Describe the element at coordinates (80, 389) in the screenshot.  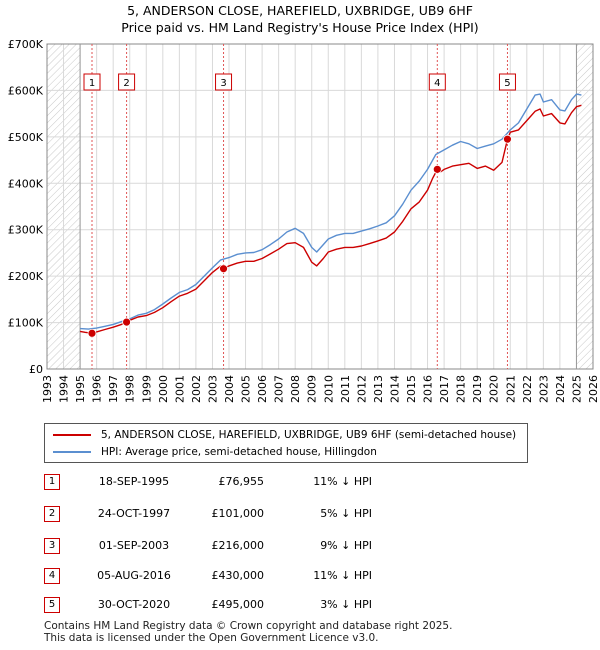
I see `x-tick-label: 1995` at that location.